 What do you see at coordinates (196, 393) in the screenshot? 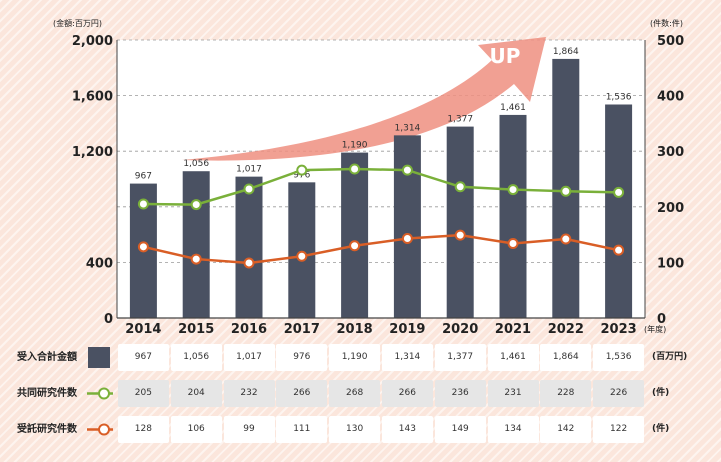
I see `table-cell: 204` at bounding box center [196, 393].